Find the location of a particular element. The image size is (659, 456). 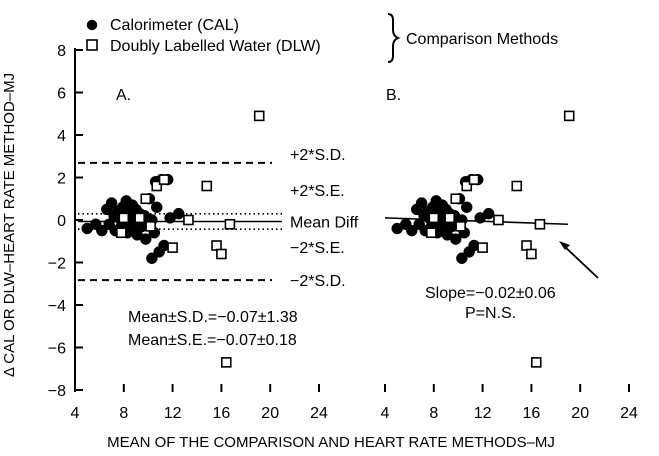

panel-b-label: B. is located at coordinates (393, 95).